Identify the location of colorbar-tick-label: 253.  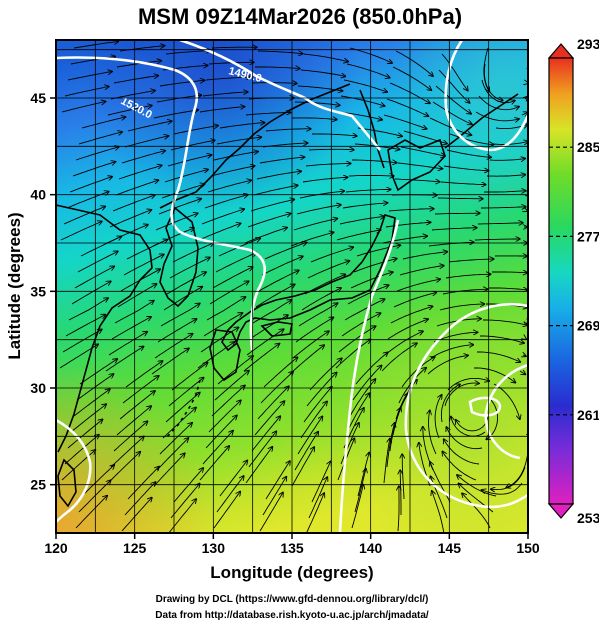
(588, 518).